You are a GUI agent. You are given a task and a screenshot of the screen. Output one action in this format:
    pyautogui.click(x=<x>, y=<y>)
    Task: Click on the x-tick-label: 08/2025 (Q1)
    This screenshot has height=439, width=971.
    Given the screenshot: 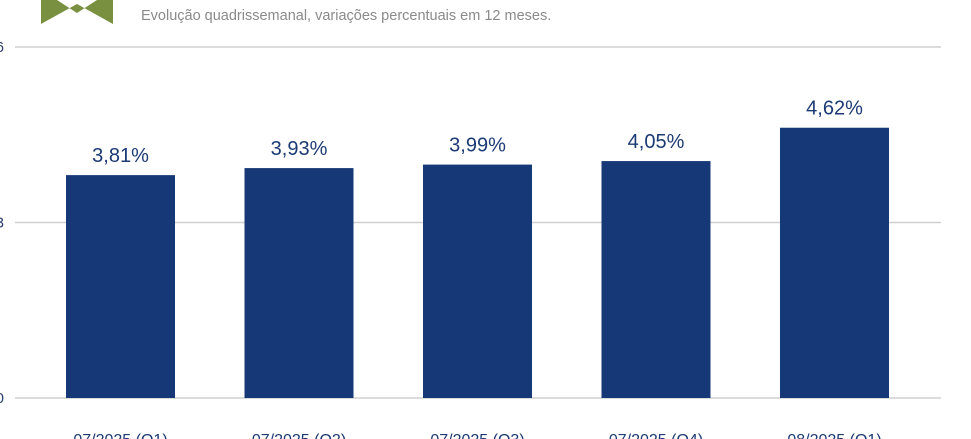 What is the action you would take?
    pyautogui.click(x=834, y=435)
    